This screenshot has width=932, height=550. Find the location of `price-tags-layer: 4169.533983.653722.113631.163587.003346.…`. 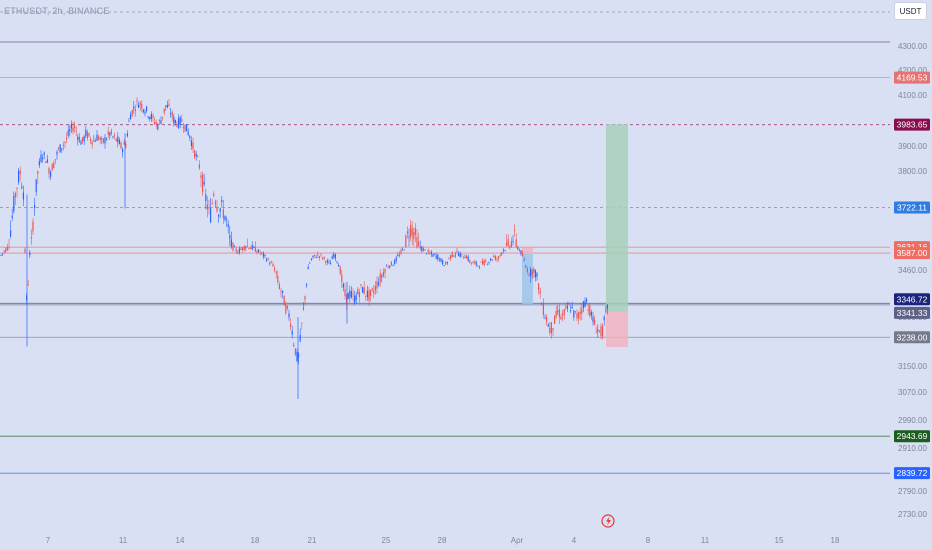

price-tags-layer: 4169.533983.653722.113631.163587.003346.… is located at coordinates (912, 275).